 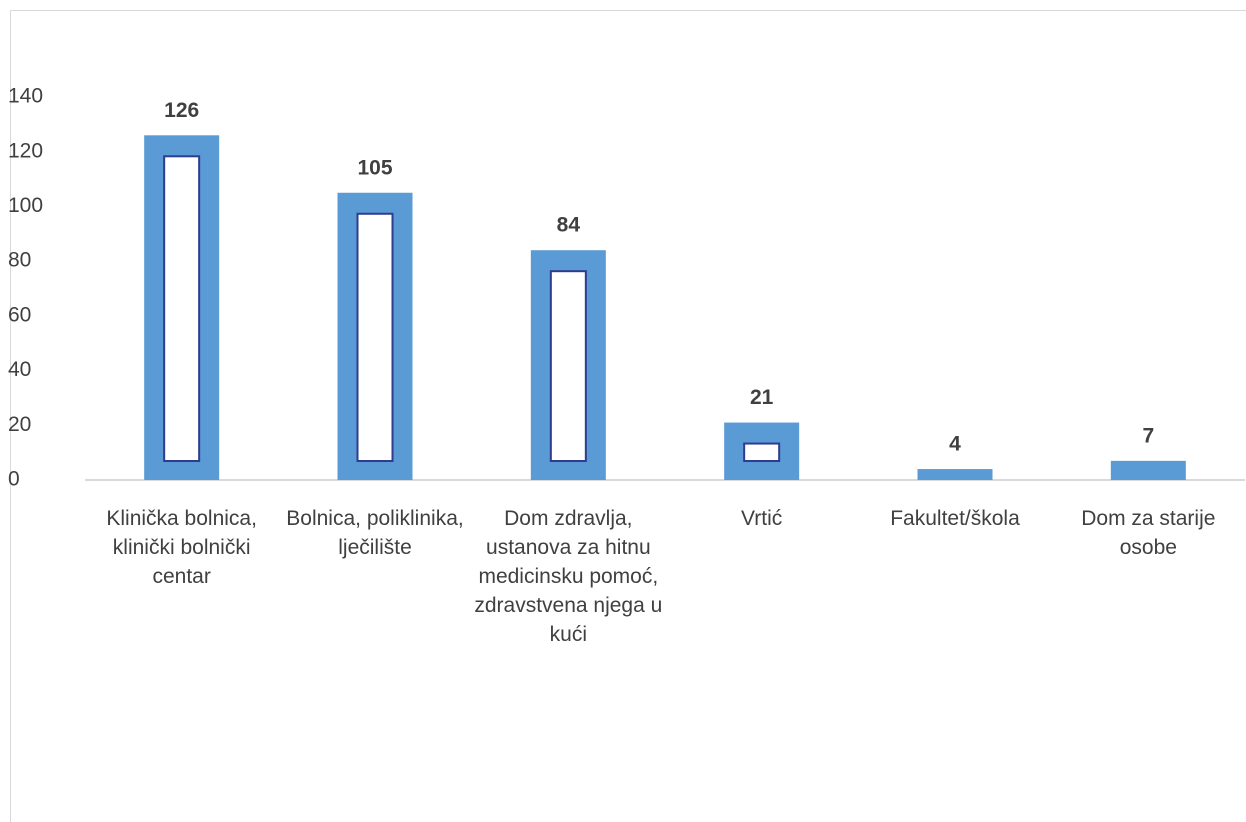 What do you see at coordinates (19, 369) in the screenshot?
I see `y-tick-label: 40` at bounding box center [19, 369].